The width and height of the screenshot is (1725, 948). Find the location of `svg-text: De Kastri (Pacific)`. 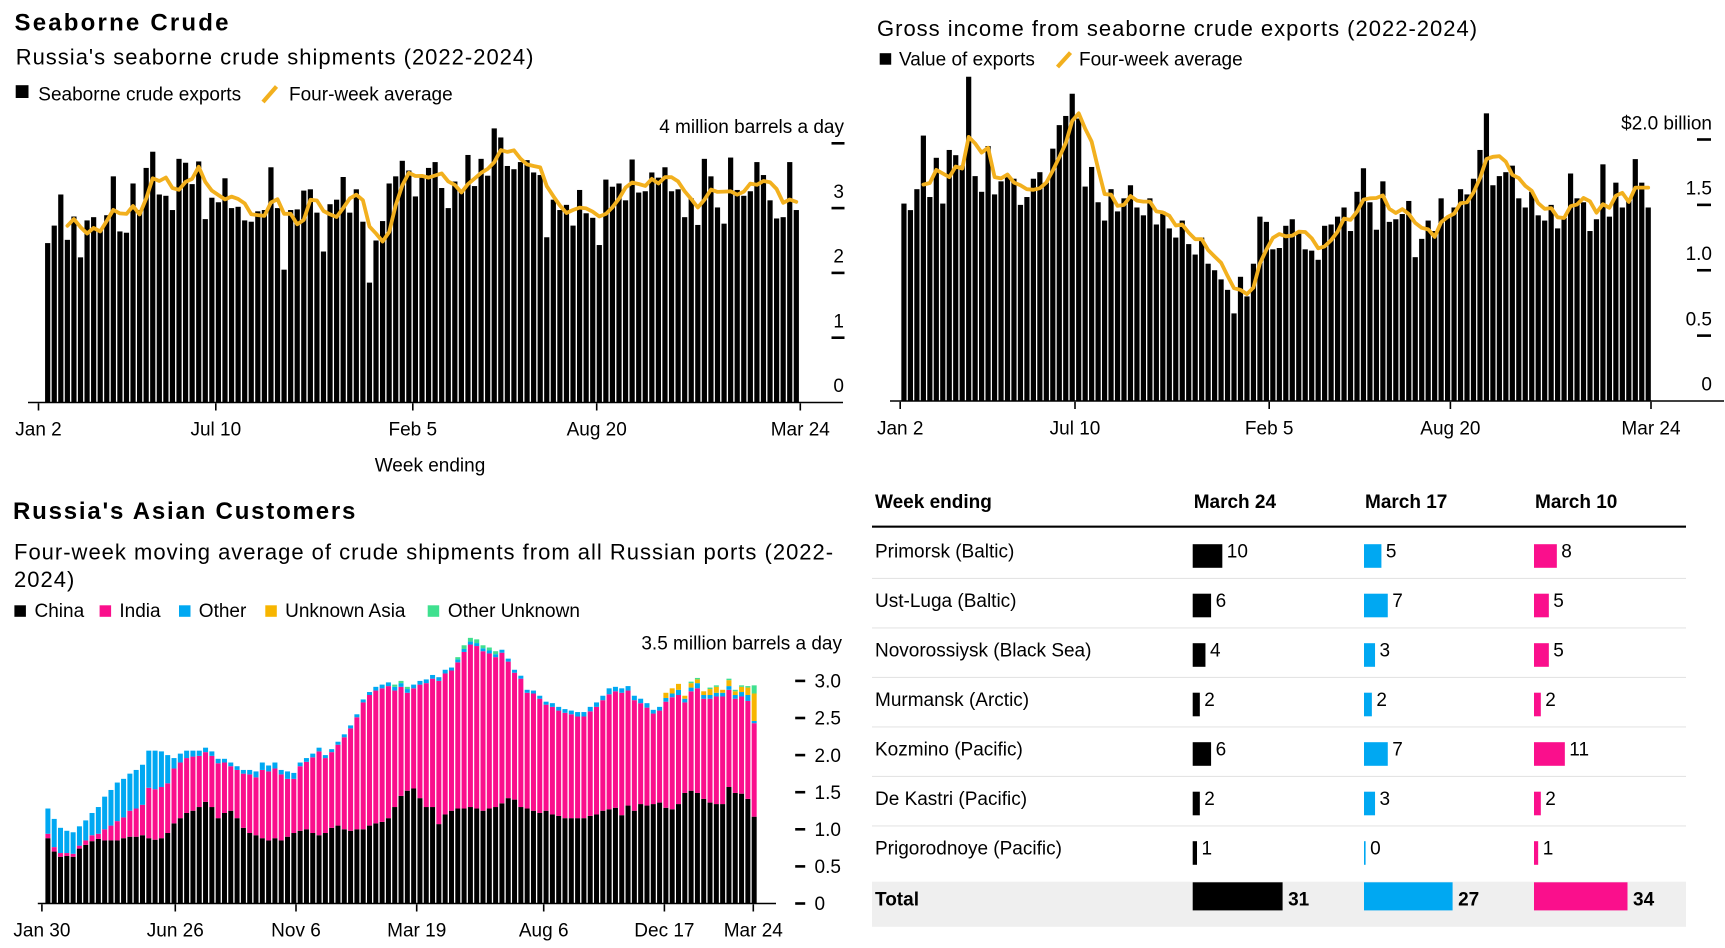

svg-text: De Kastri (Pacific) is located at coordinates (951, 799).